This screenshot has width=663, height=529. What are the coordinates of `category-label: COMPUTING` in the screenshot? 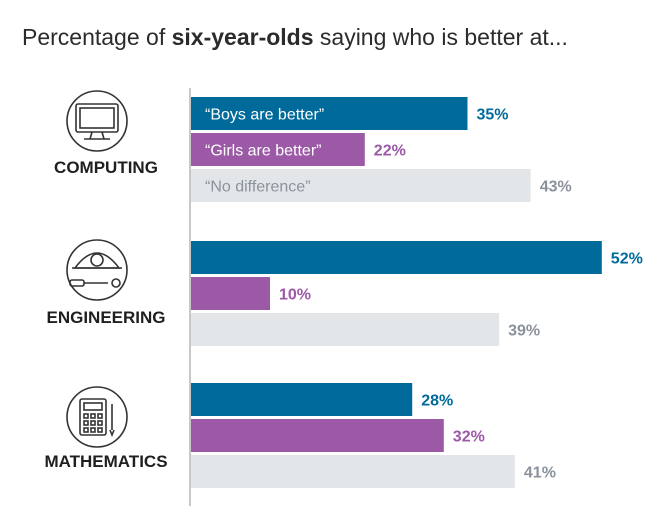 It's located at (106, 167).